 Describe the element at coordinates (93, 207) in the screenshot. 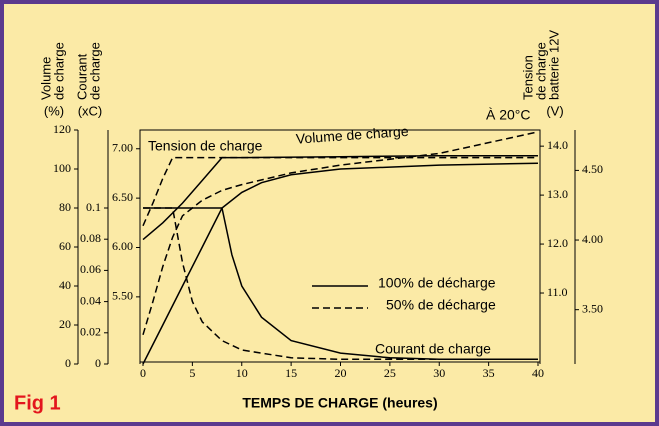

I see `y-tick-label: 0.1` at that location.